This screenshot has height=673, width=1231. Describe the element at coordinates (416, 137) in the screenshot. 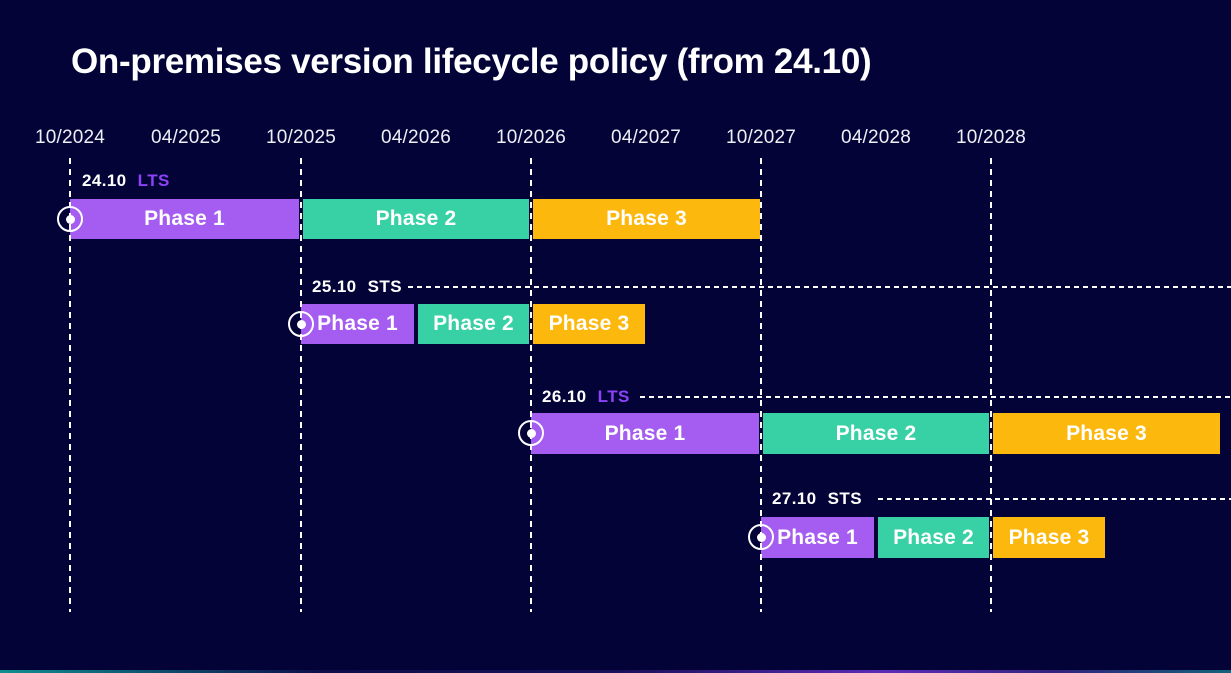

I see `axis-tick-label: 04/2026` at that location.